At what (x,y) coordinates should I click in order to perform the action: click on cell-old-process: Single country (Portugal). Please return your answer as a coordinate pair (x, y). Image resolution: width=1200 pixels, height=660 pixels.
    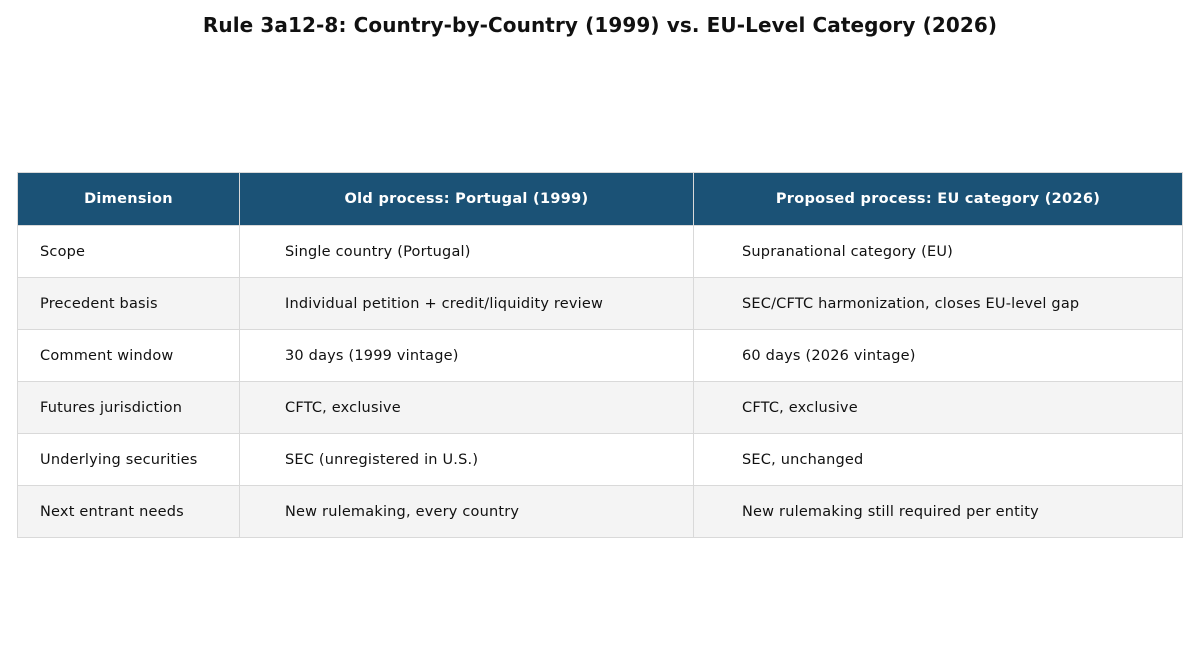
    Looking at the image, I should click on (466, 251).